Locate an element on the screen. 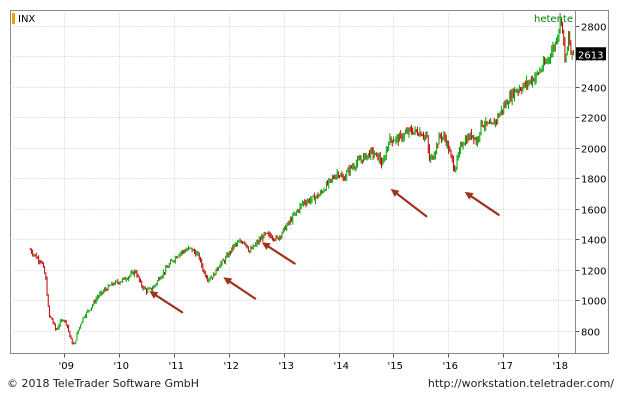 The height and width of the screenshot is (401, 623). y-tick-label-2400: 2400 is located at coordinates (593, 89).